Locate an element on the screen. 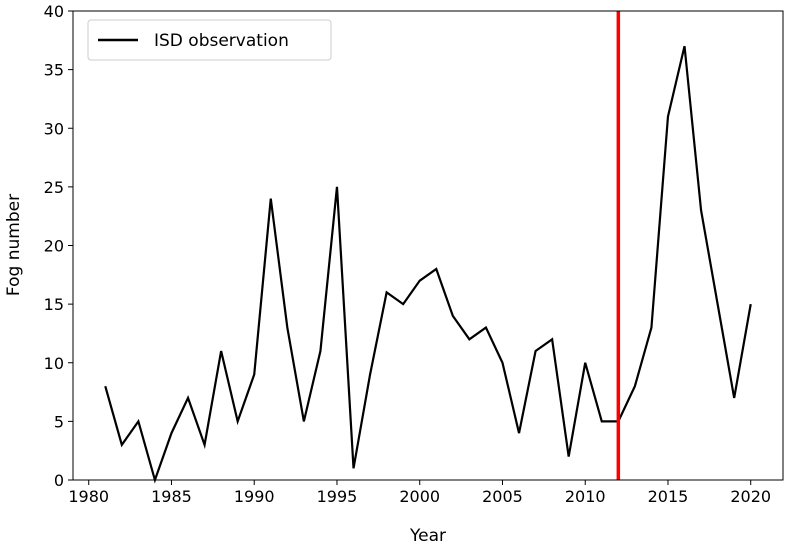 The height and width of the screenshot is (554, 790). x-tick-label: 2010 is located at coordinates (585, 496).